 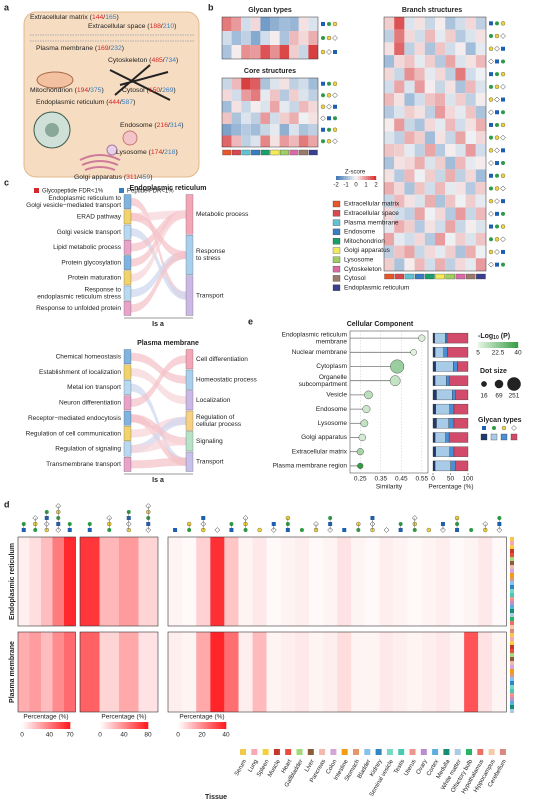 What do you see at coordinates (336, 232) in the screenshot?
I see `compartment-swatch` at bounding box center [336, 232].